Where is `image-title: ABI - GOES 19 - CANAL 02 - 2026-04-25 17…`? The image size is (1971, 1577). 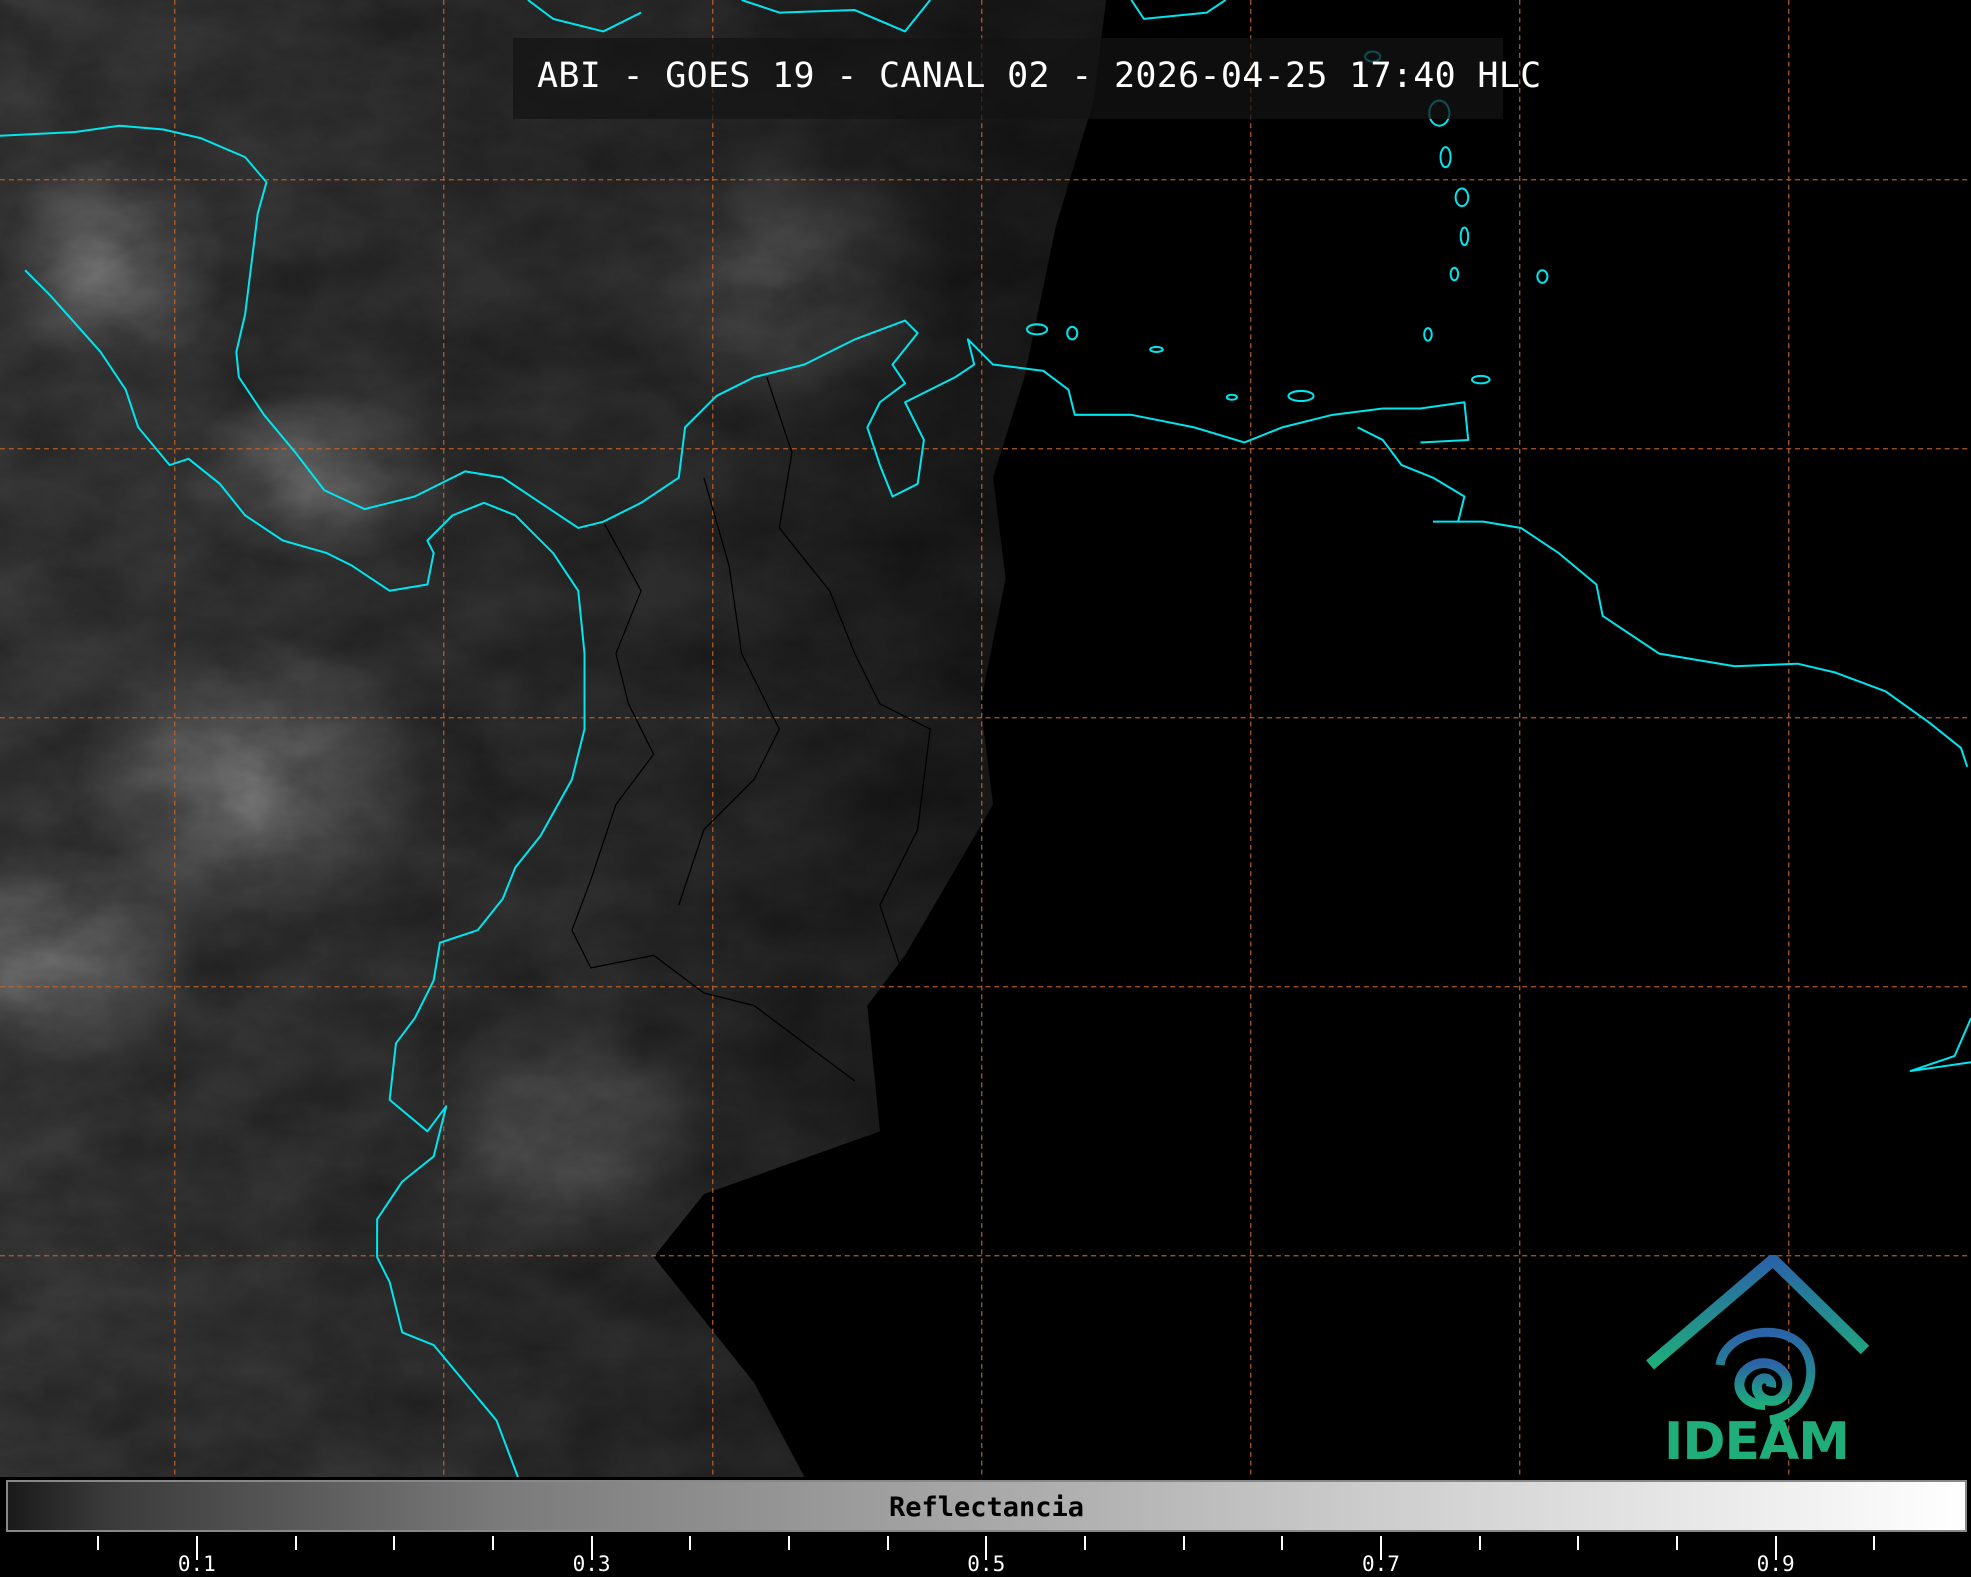 image-title: ABI - GOES 19 - CANAL 02 - 2026-04-25 17… is located at coordinates (1039, 76).